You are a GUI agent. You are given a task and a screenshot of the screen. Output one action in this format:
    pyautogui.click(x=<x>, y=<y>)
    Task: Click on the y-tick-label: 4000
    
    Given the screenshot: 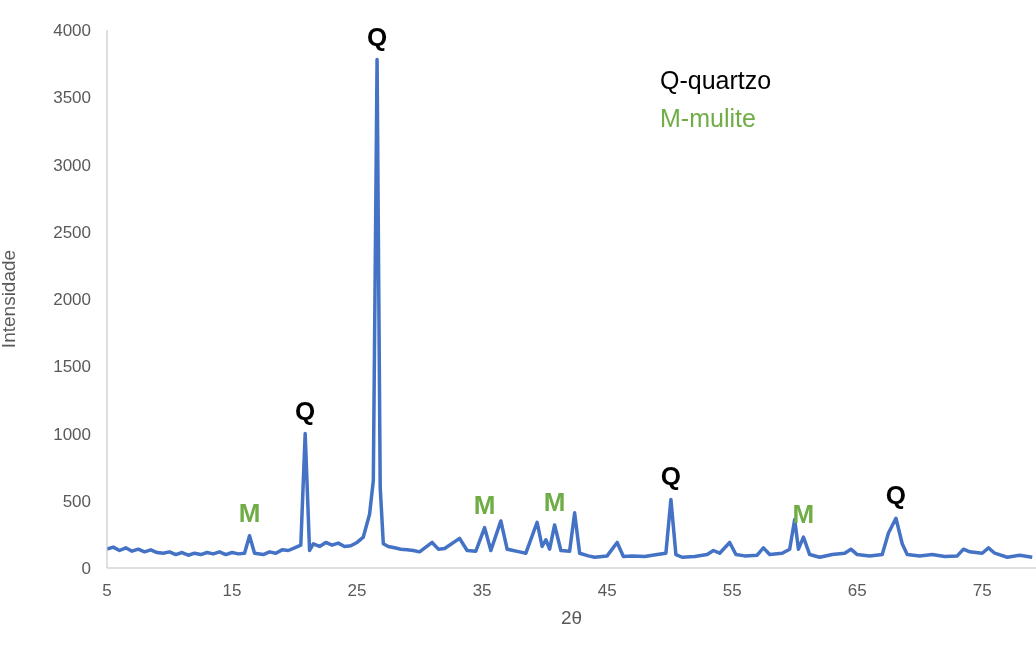 What is the action you would take?
    pyautogui.click(x=72, y=31)
    